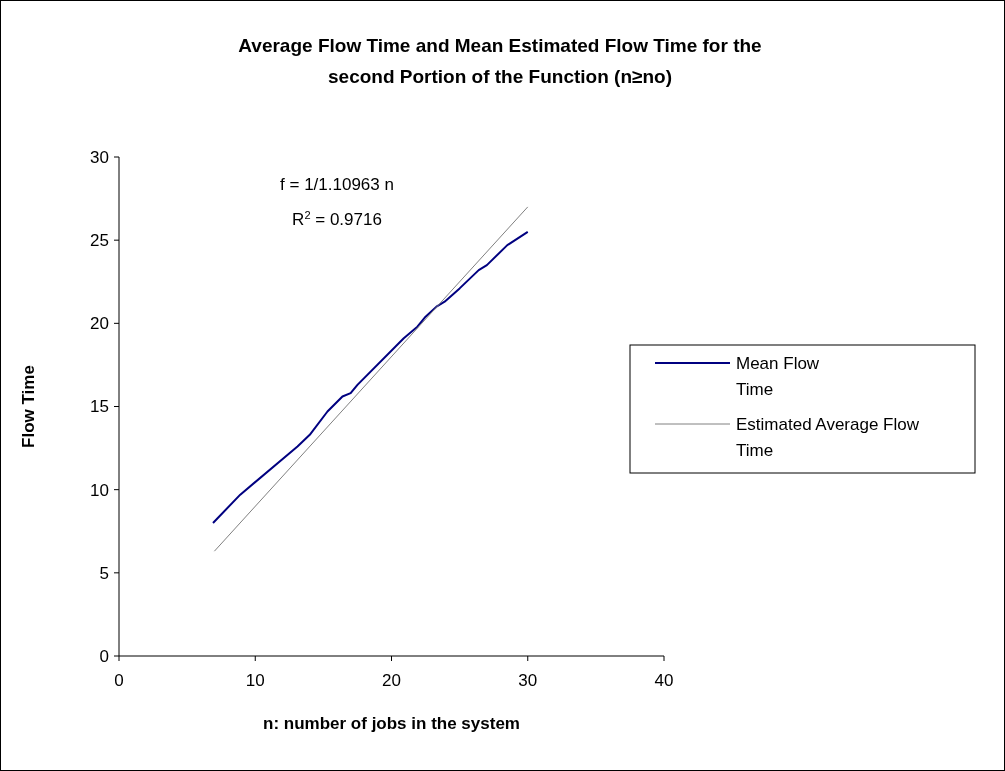 The height and width of the screenshot is (771, 1005). What do you see at coordinates (528, 680) in the screenshot?
I see `x-tick-label: 30` at bounding box center [528, 680].